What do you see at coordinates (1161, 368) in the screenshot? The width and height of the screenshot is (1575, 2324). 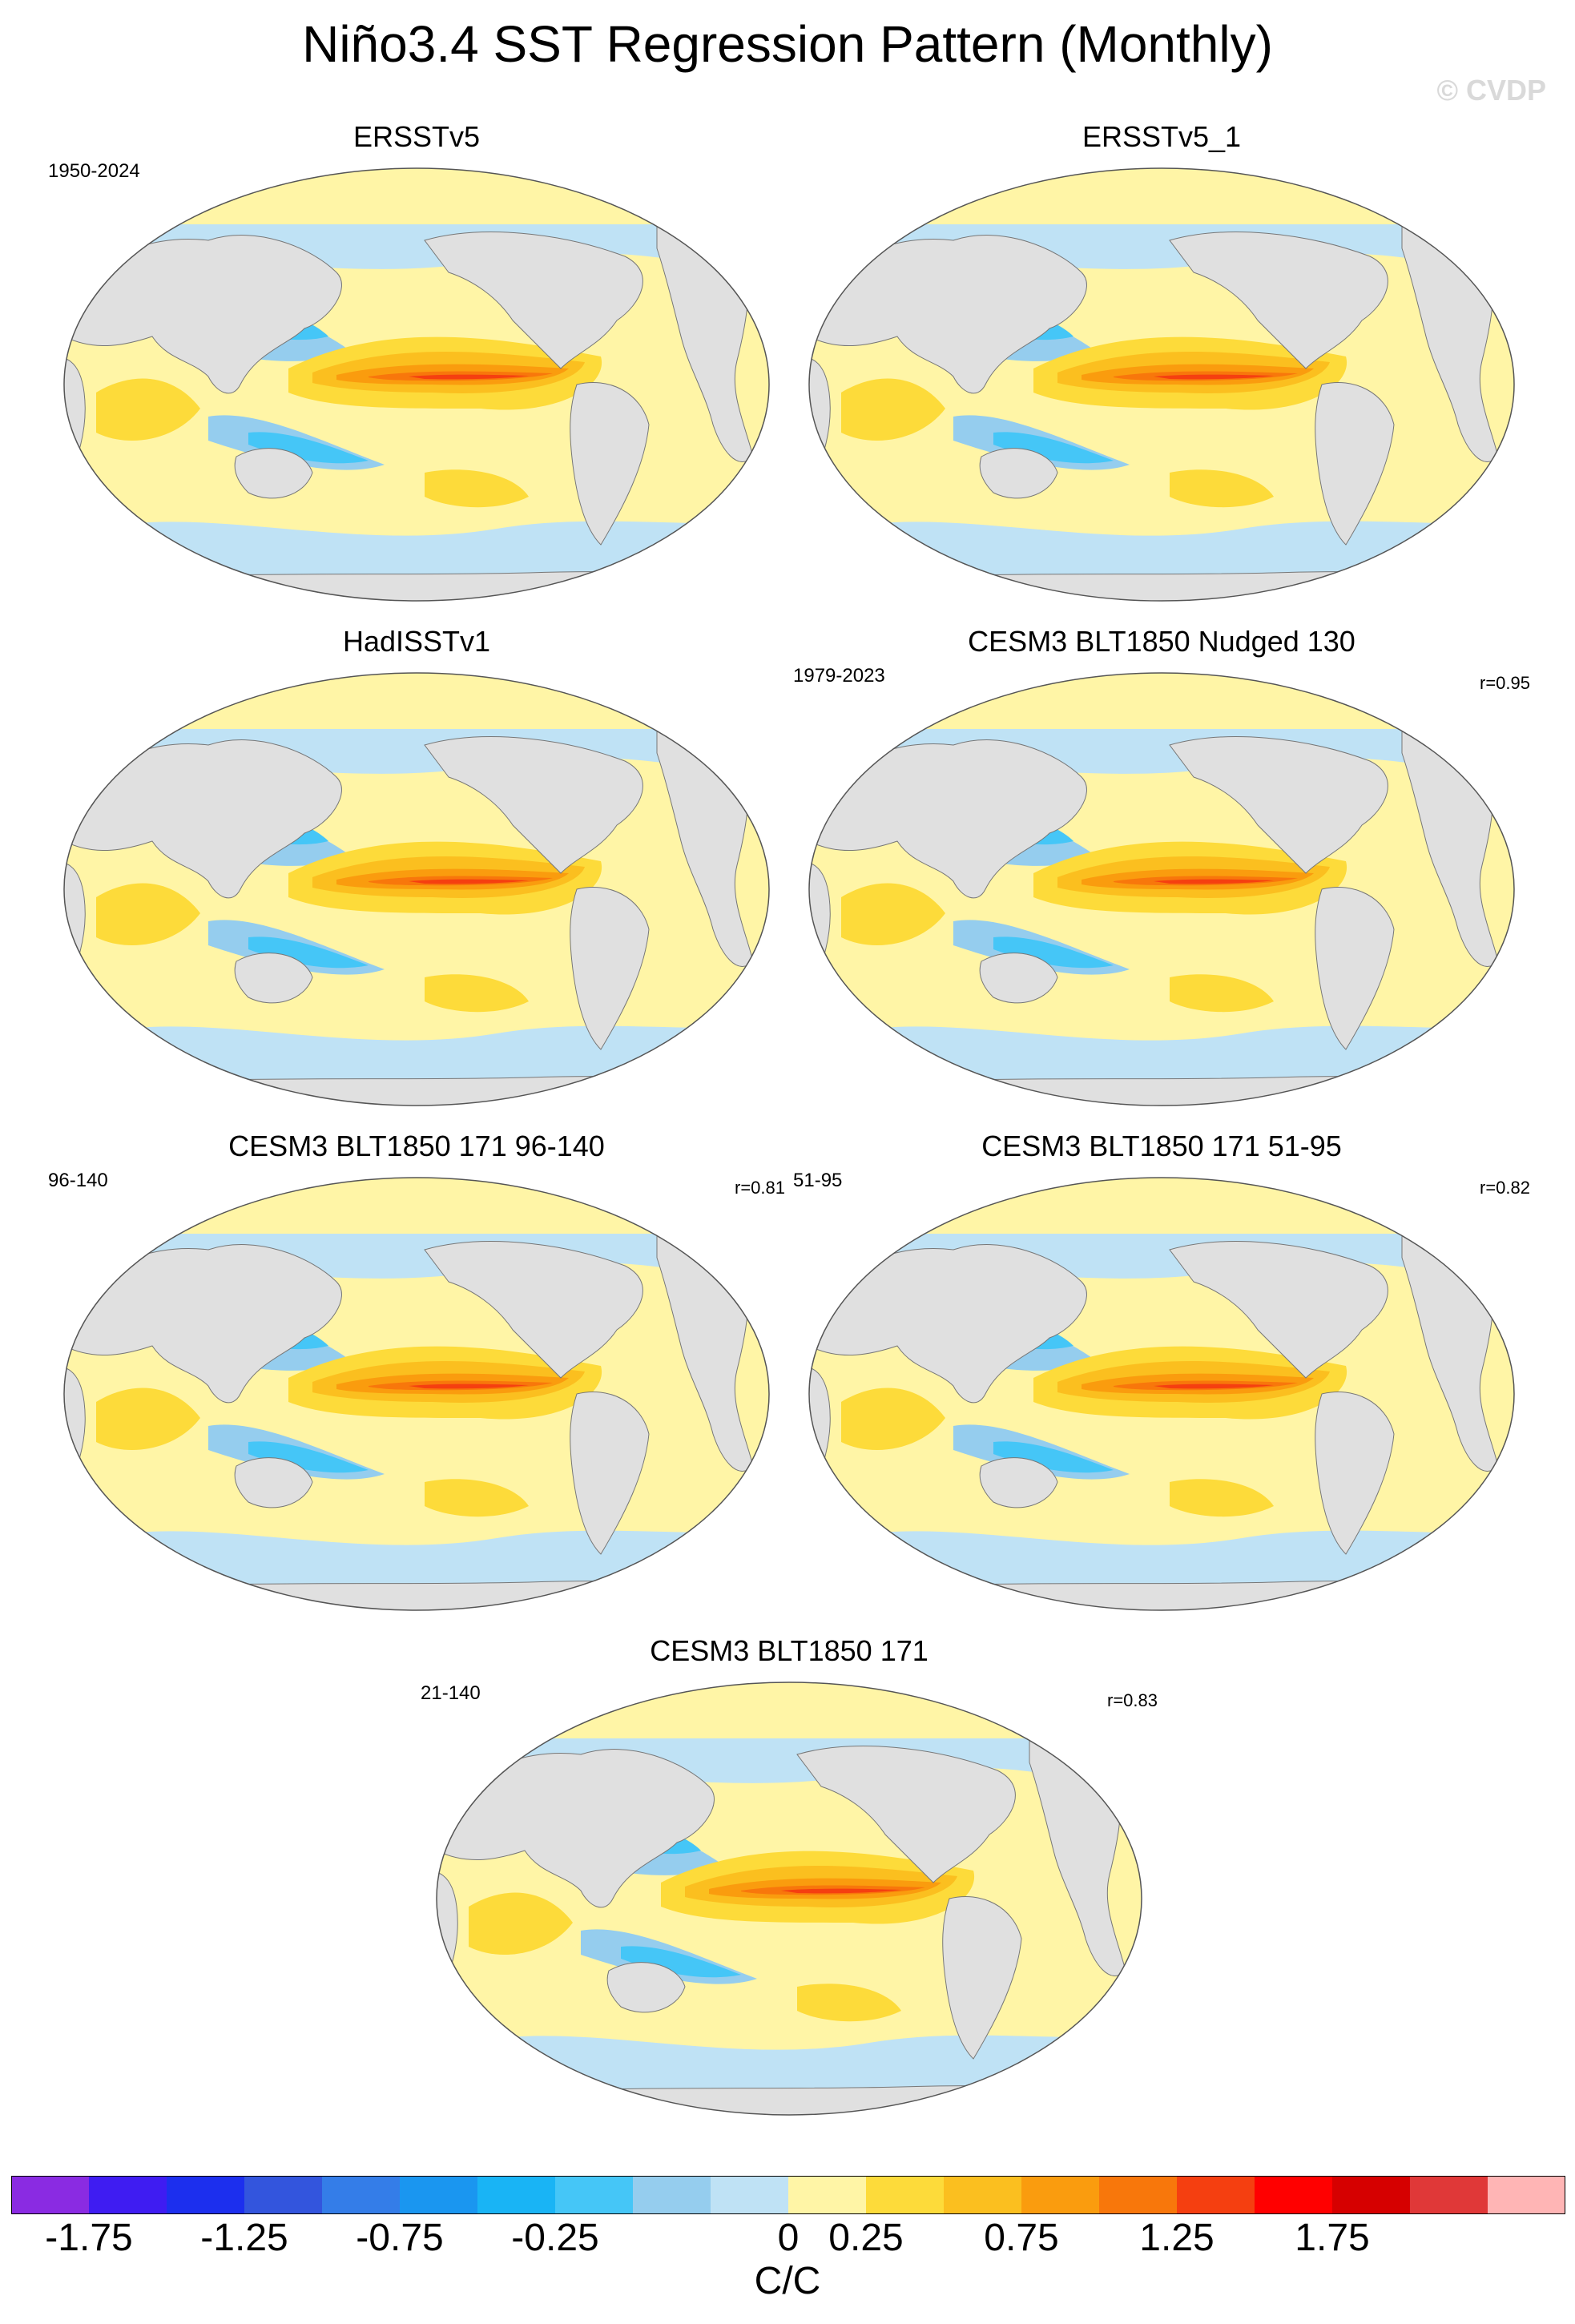 I see `panel-ersstv5-1: ERSSTv5_1` at bounding box center [1161, 368].